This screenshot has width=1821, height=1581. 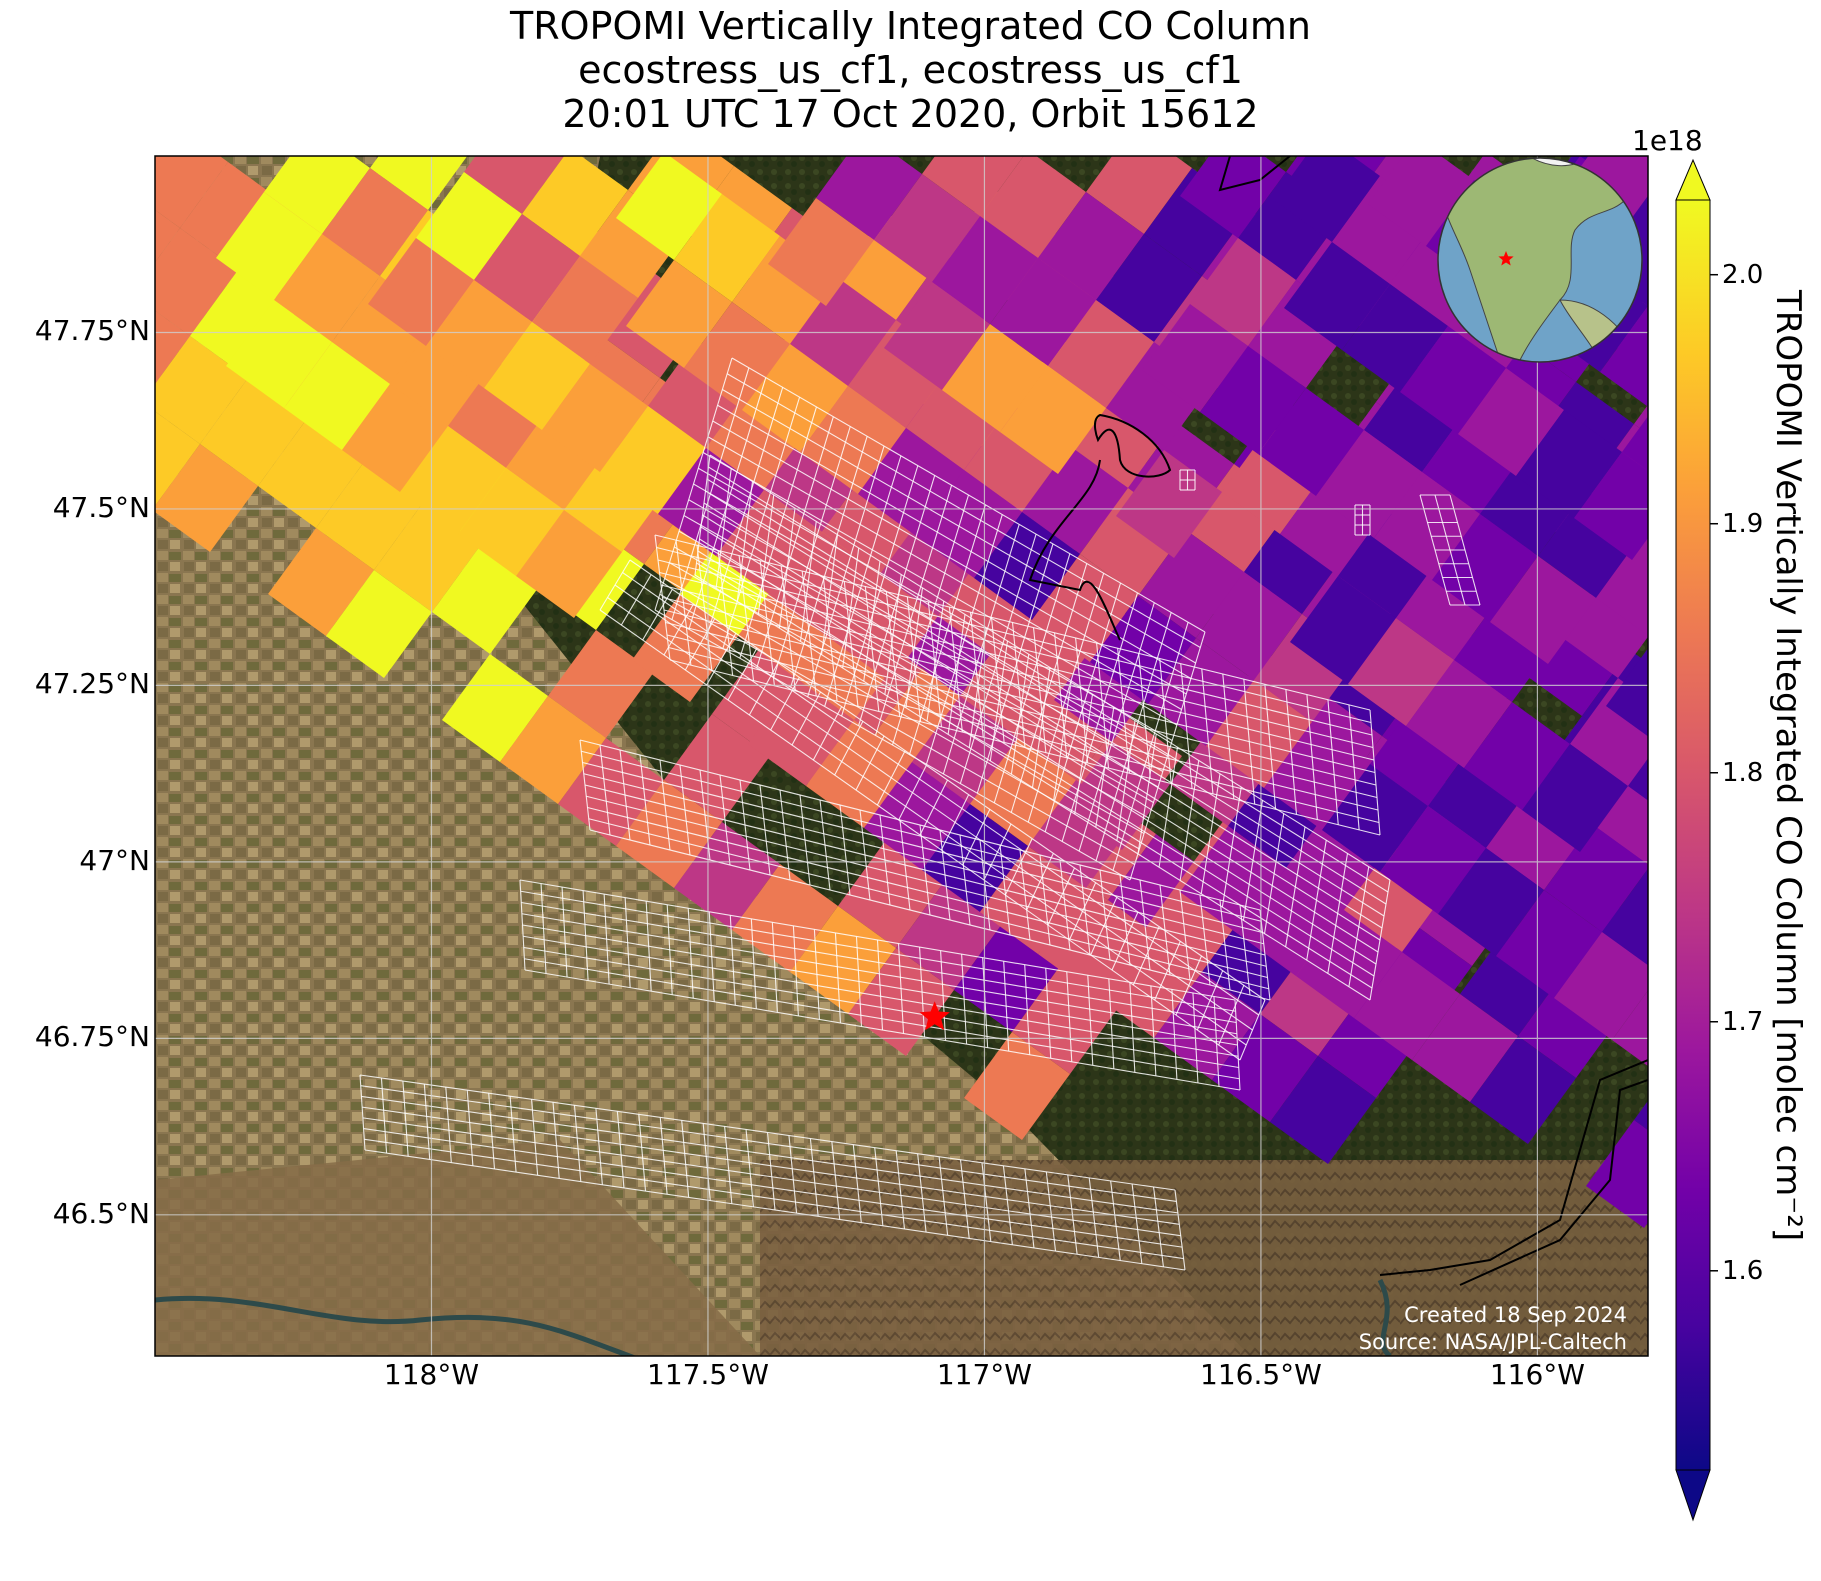 What do you see at coordinates (431, 1374) in the screenshot?
I see `longitude-tick-label: 118°W` at bounding box center [431, 1374].